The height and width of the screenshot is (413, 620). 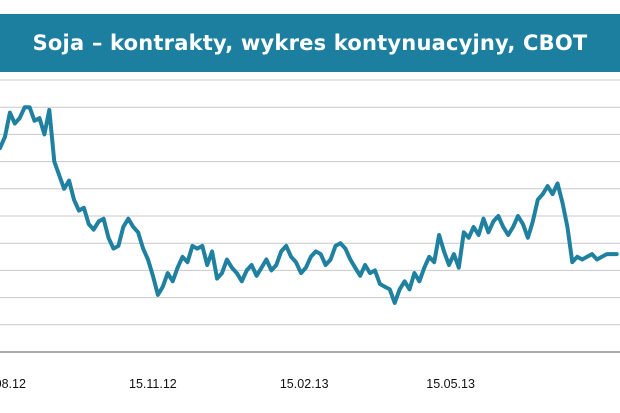 I want to click on x-tick-label: 15.02.13, so click(x=304, y=384).